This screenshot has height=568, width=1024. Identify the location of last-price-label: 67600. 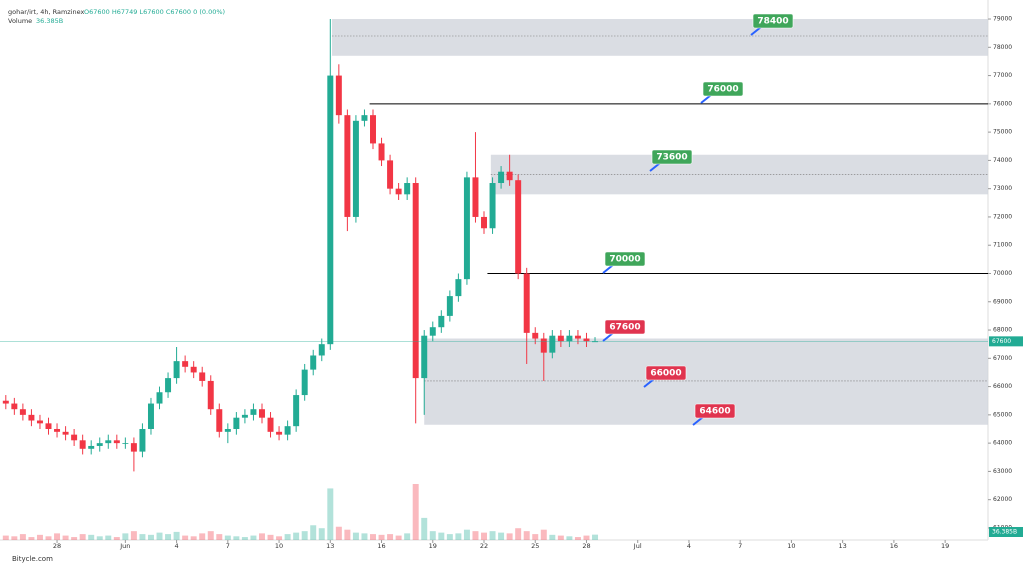
(1001, 341).